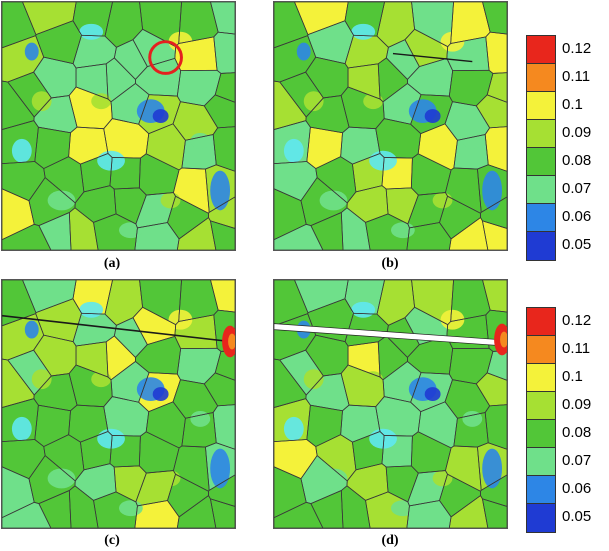 The height and width of the screenshot is (551, 609). What do you see at coordinates (577, 320) in the screenshot?
I see `colorbar-tick-label: 0.12` at bounding box center [577, 320].